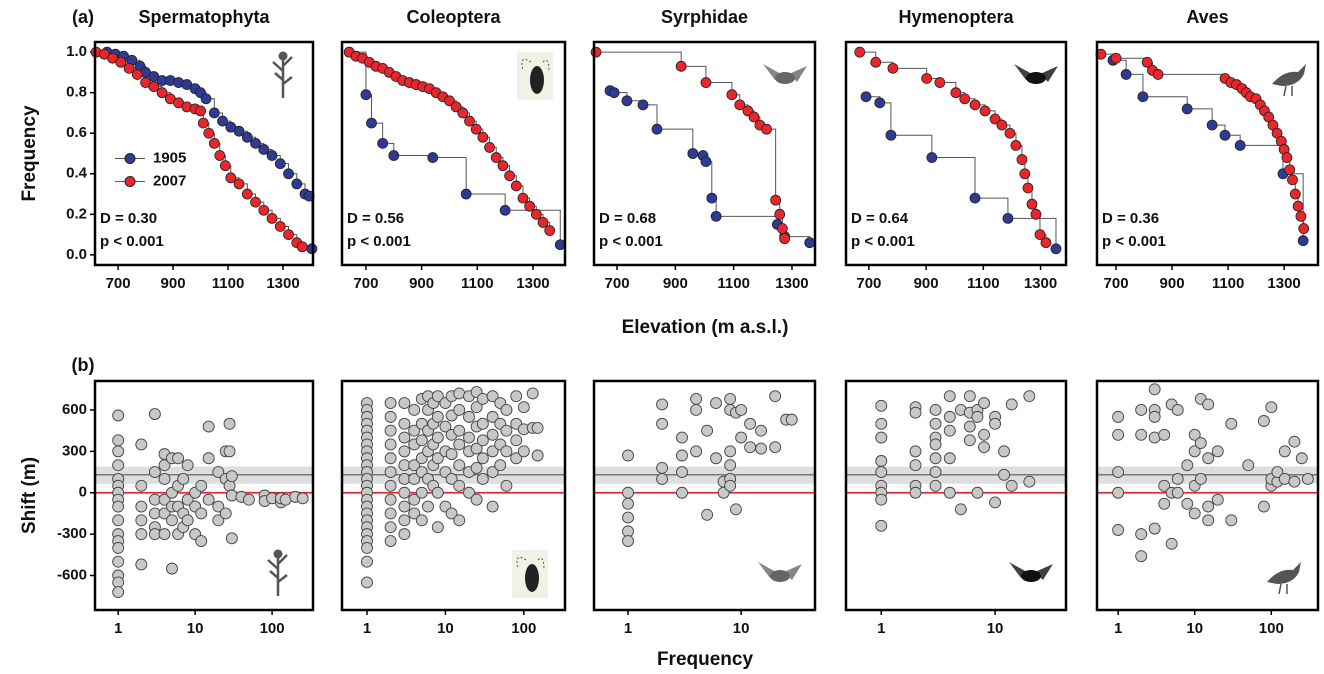 The image size is (1324, 674). Describe the element at coordinates (132, 241) in the screenshot. I see `annotation: p < 0.001` at that location.